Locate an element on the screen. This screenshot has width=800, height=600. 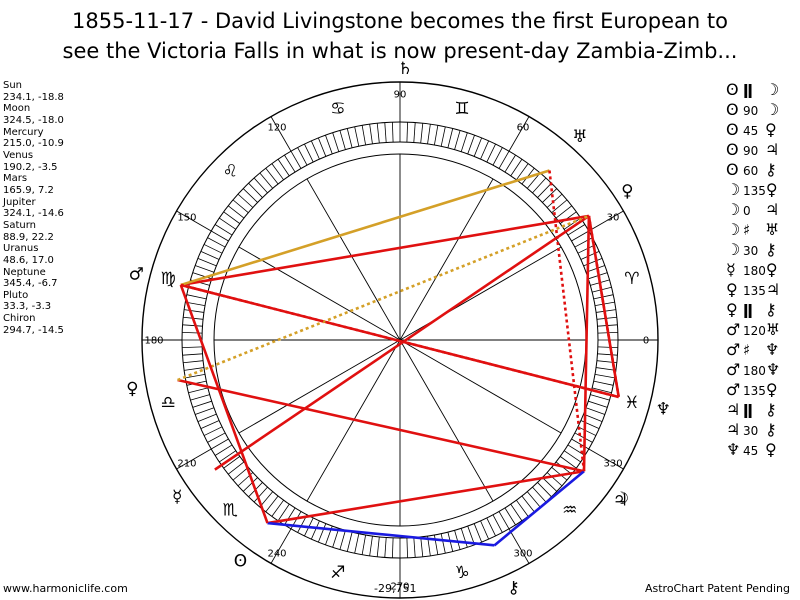
planet-value: 48.6, 17.0 is located at coordinates (28, 260).